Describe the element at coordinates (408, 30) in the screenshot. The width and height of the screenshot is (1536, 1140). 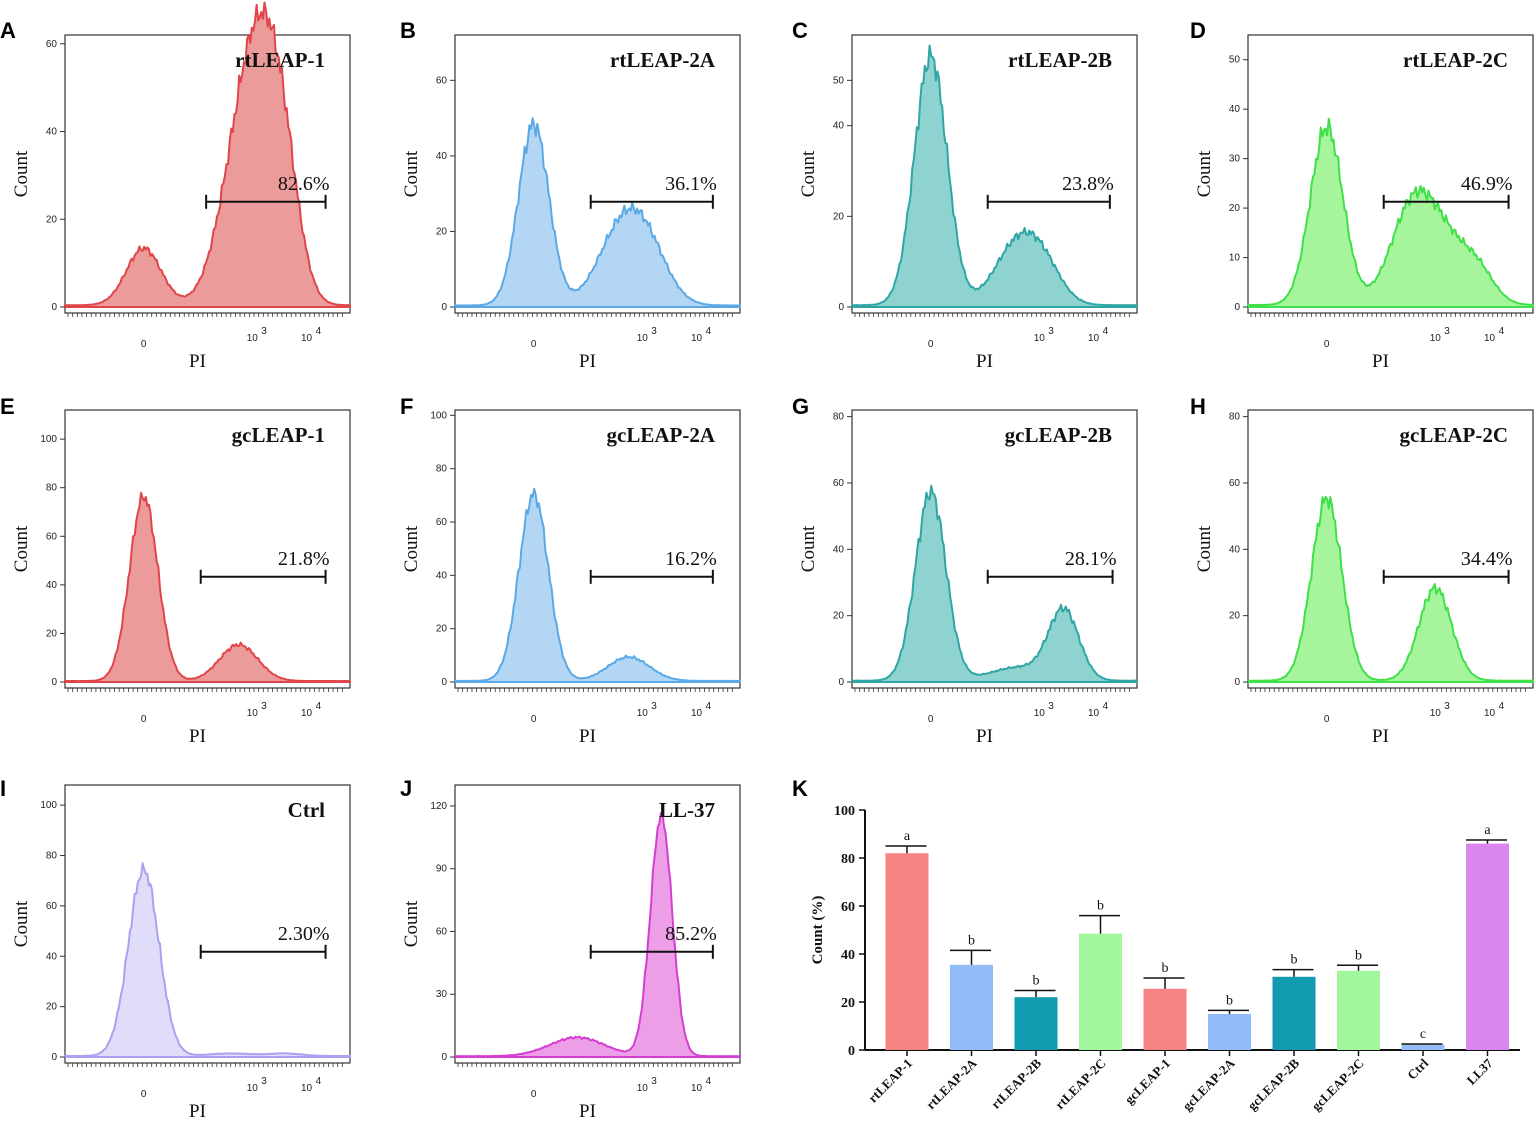
I see `panel-letter: B` at that location.